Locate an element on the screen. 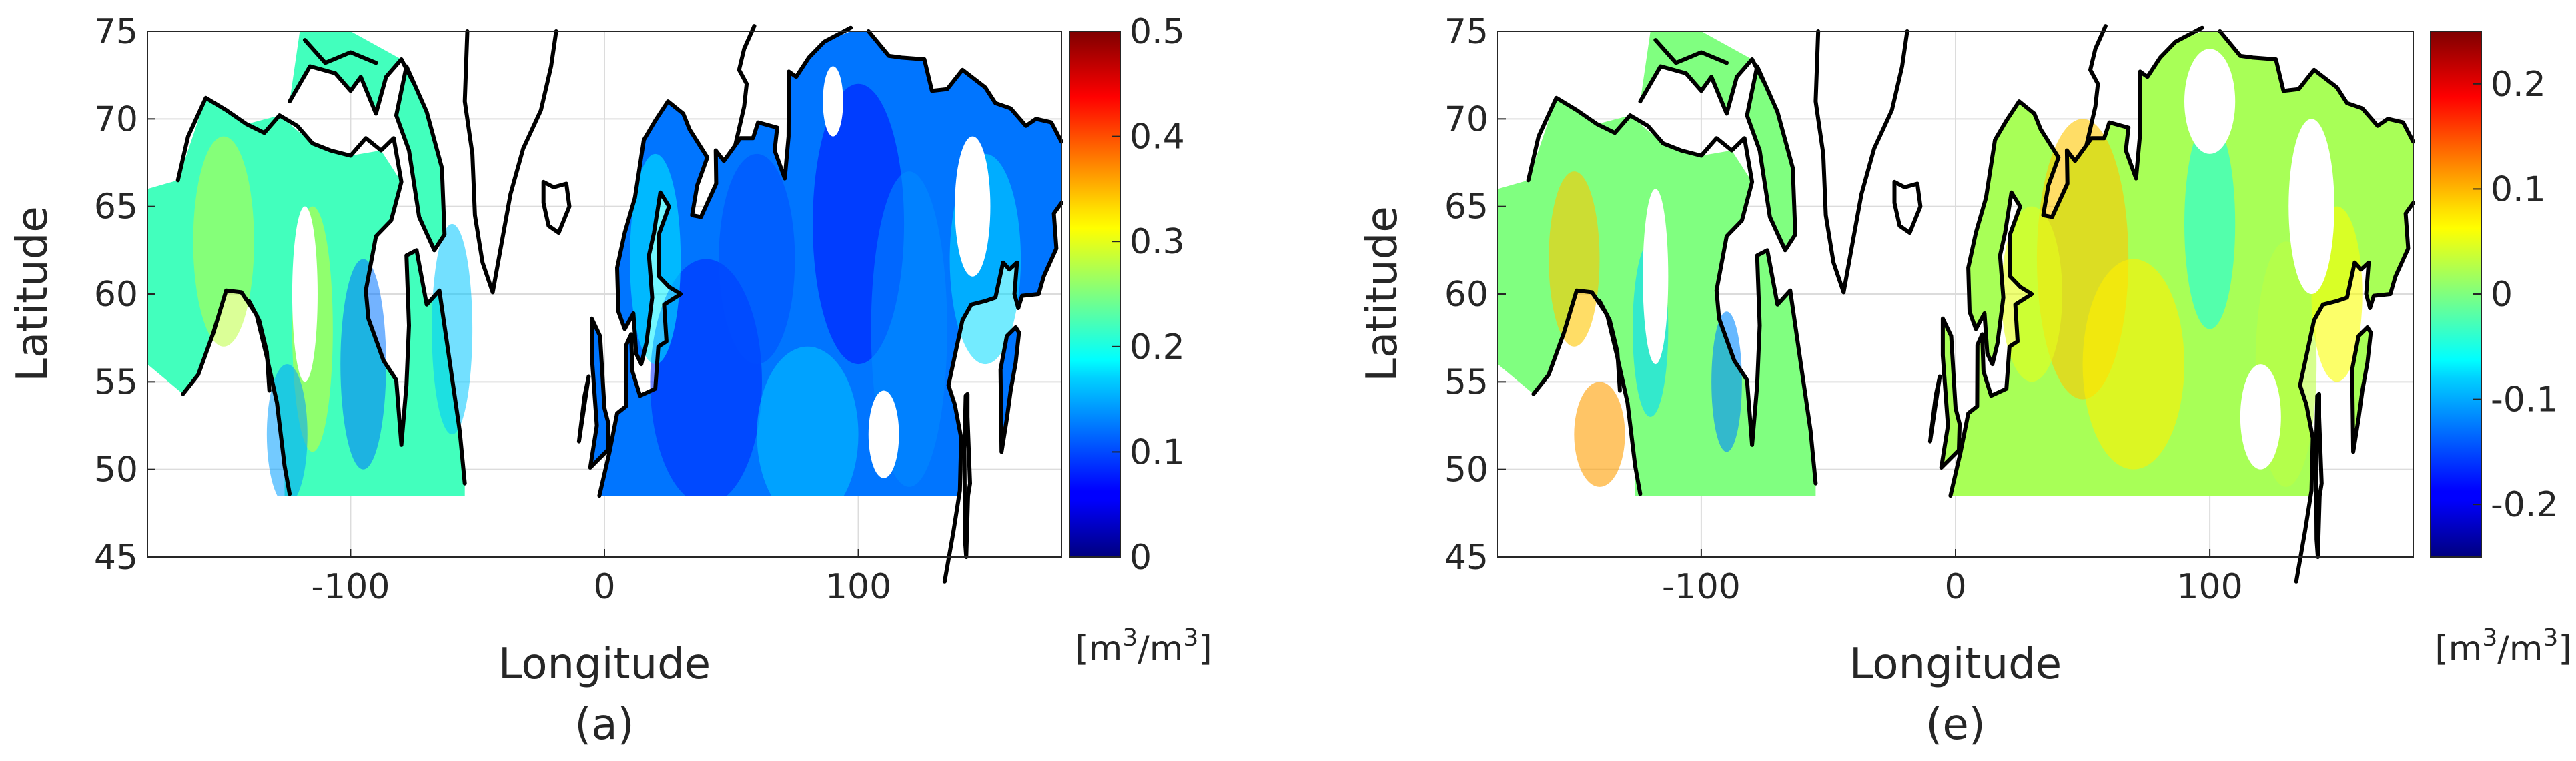  panel-label: (e) is located at coordinates (1955, 725).